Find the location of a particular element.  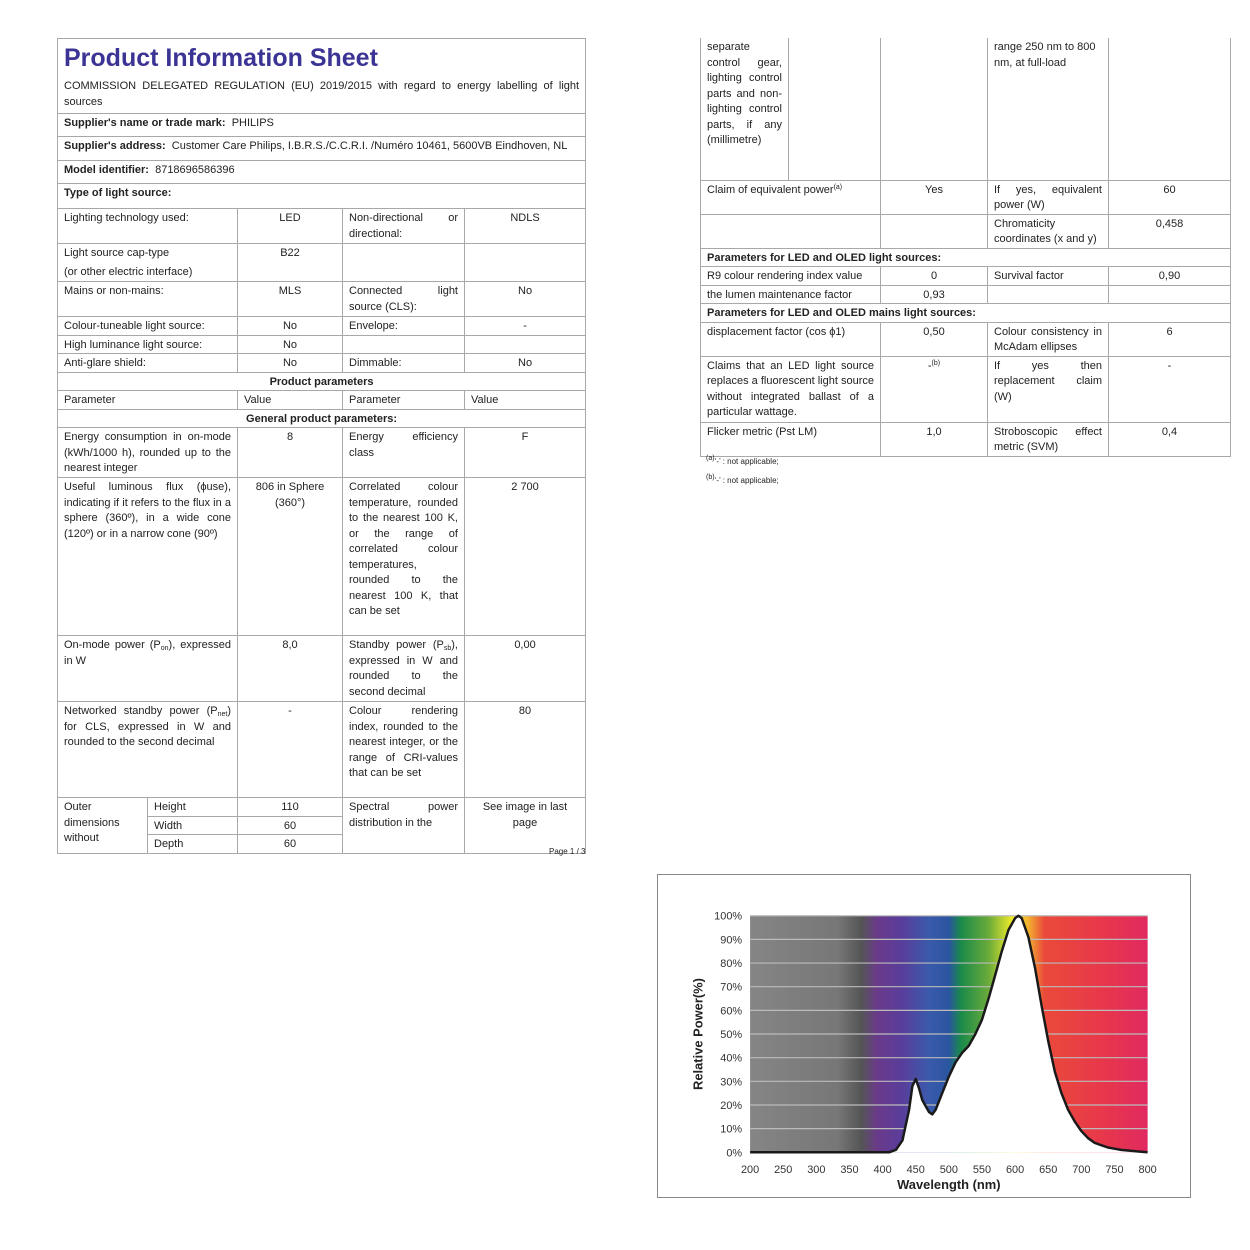

param-label: Colour-tuneable light source: is located at coordinates (147, 326).